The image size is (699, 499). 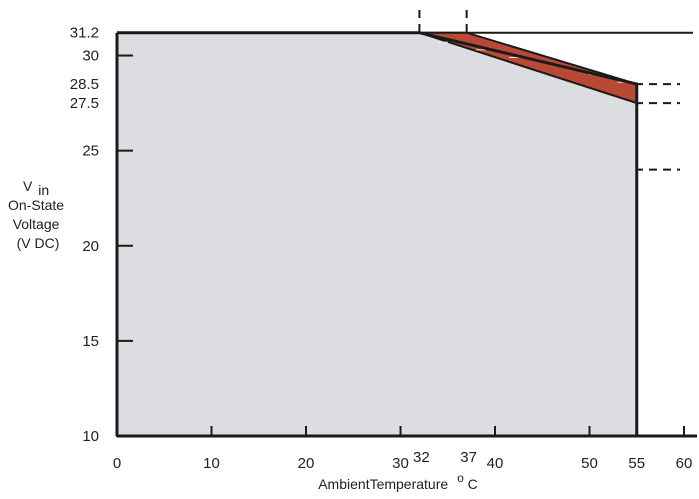 I want to click on x-axis-title-text: AmbientTemperature, so click(x=383, y=484).